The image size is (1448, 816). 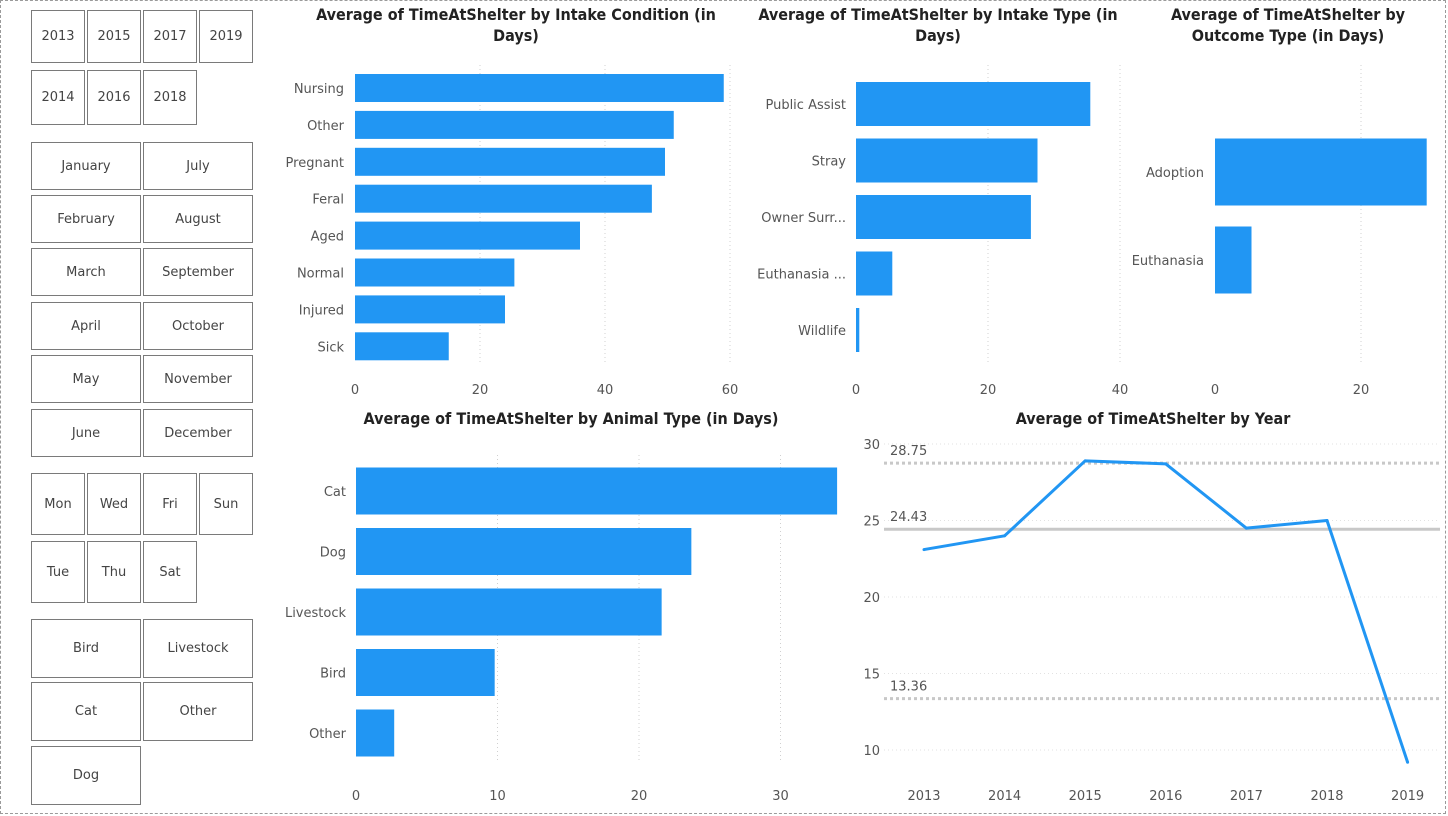 I want to click on slicer-animal-dog: Dog, so click(x=86, y=775).